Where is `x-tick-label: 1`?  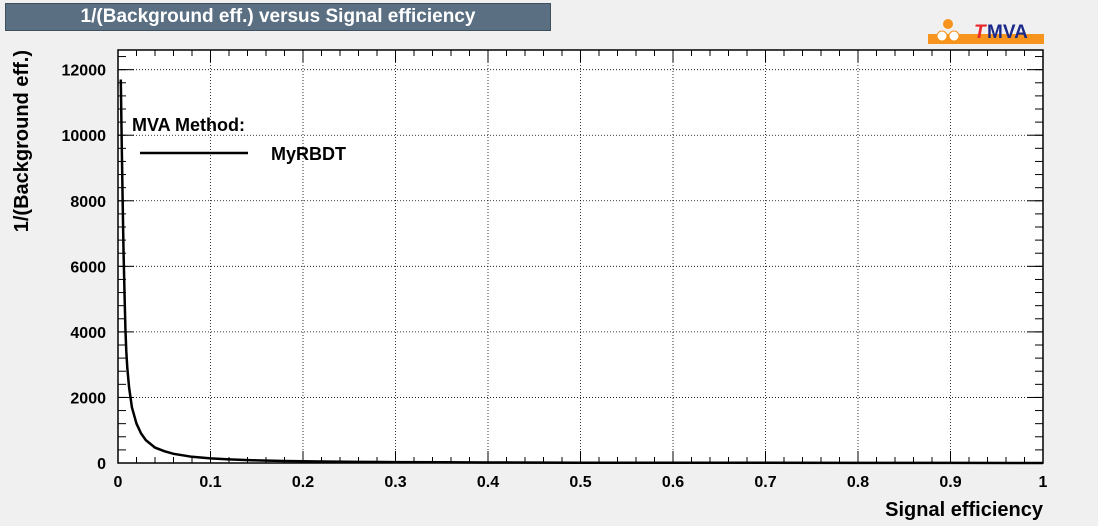 x-tick-label: 1 is located at coordinates (1043, 482).